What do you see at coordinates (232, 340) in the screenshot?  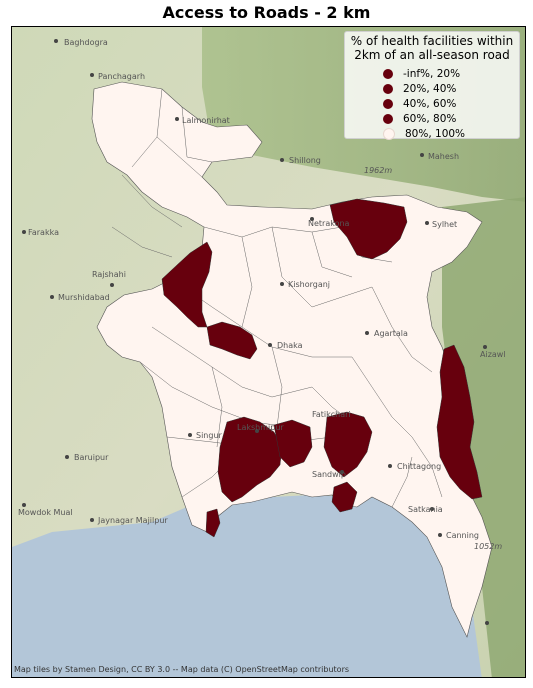 I see `district-tangail-manikganj` at bounding box center [232, 340].